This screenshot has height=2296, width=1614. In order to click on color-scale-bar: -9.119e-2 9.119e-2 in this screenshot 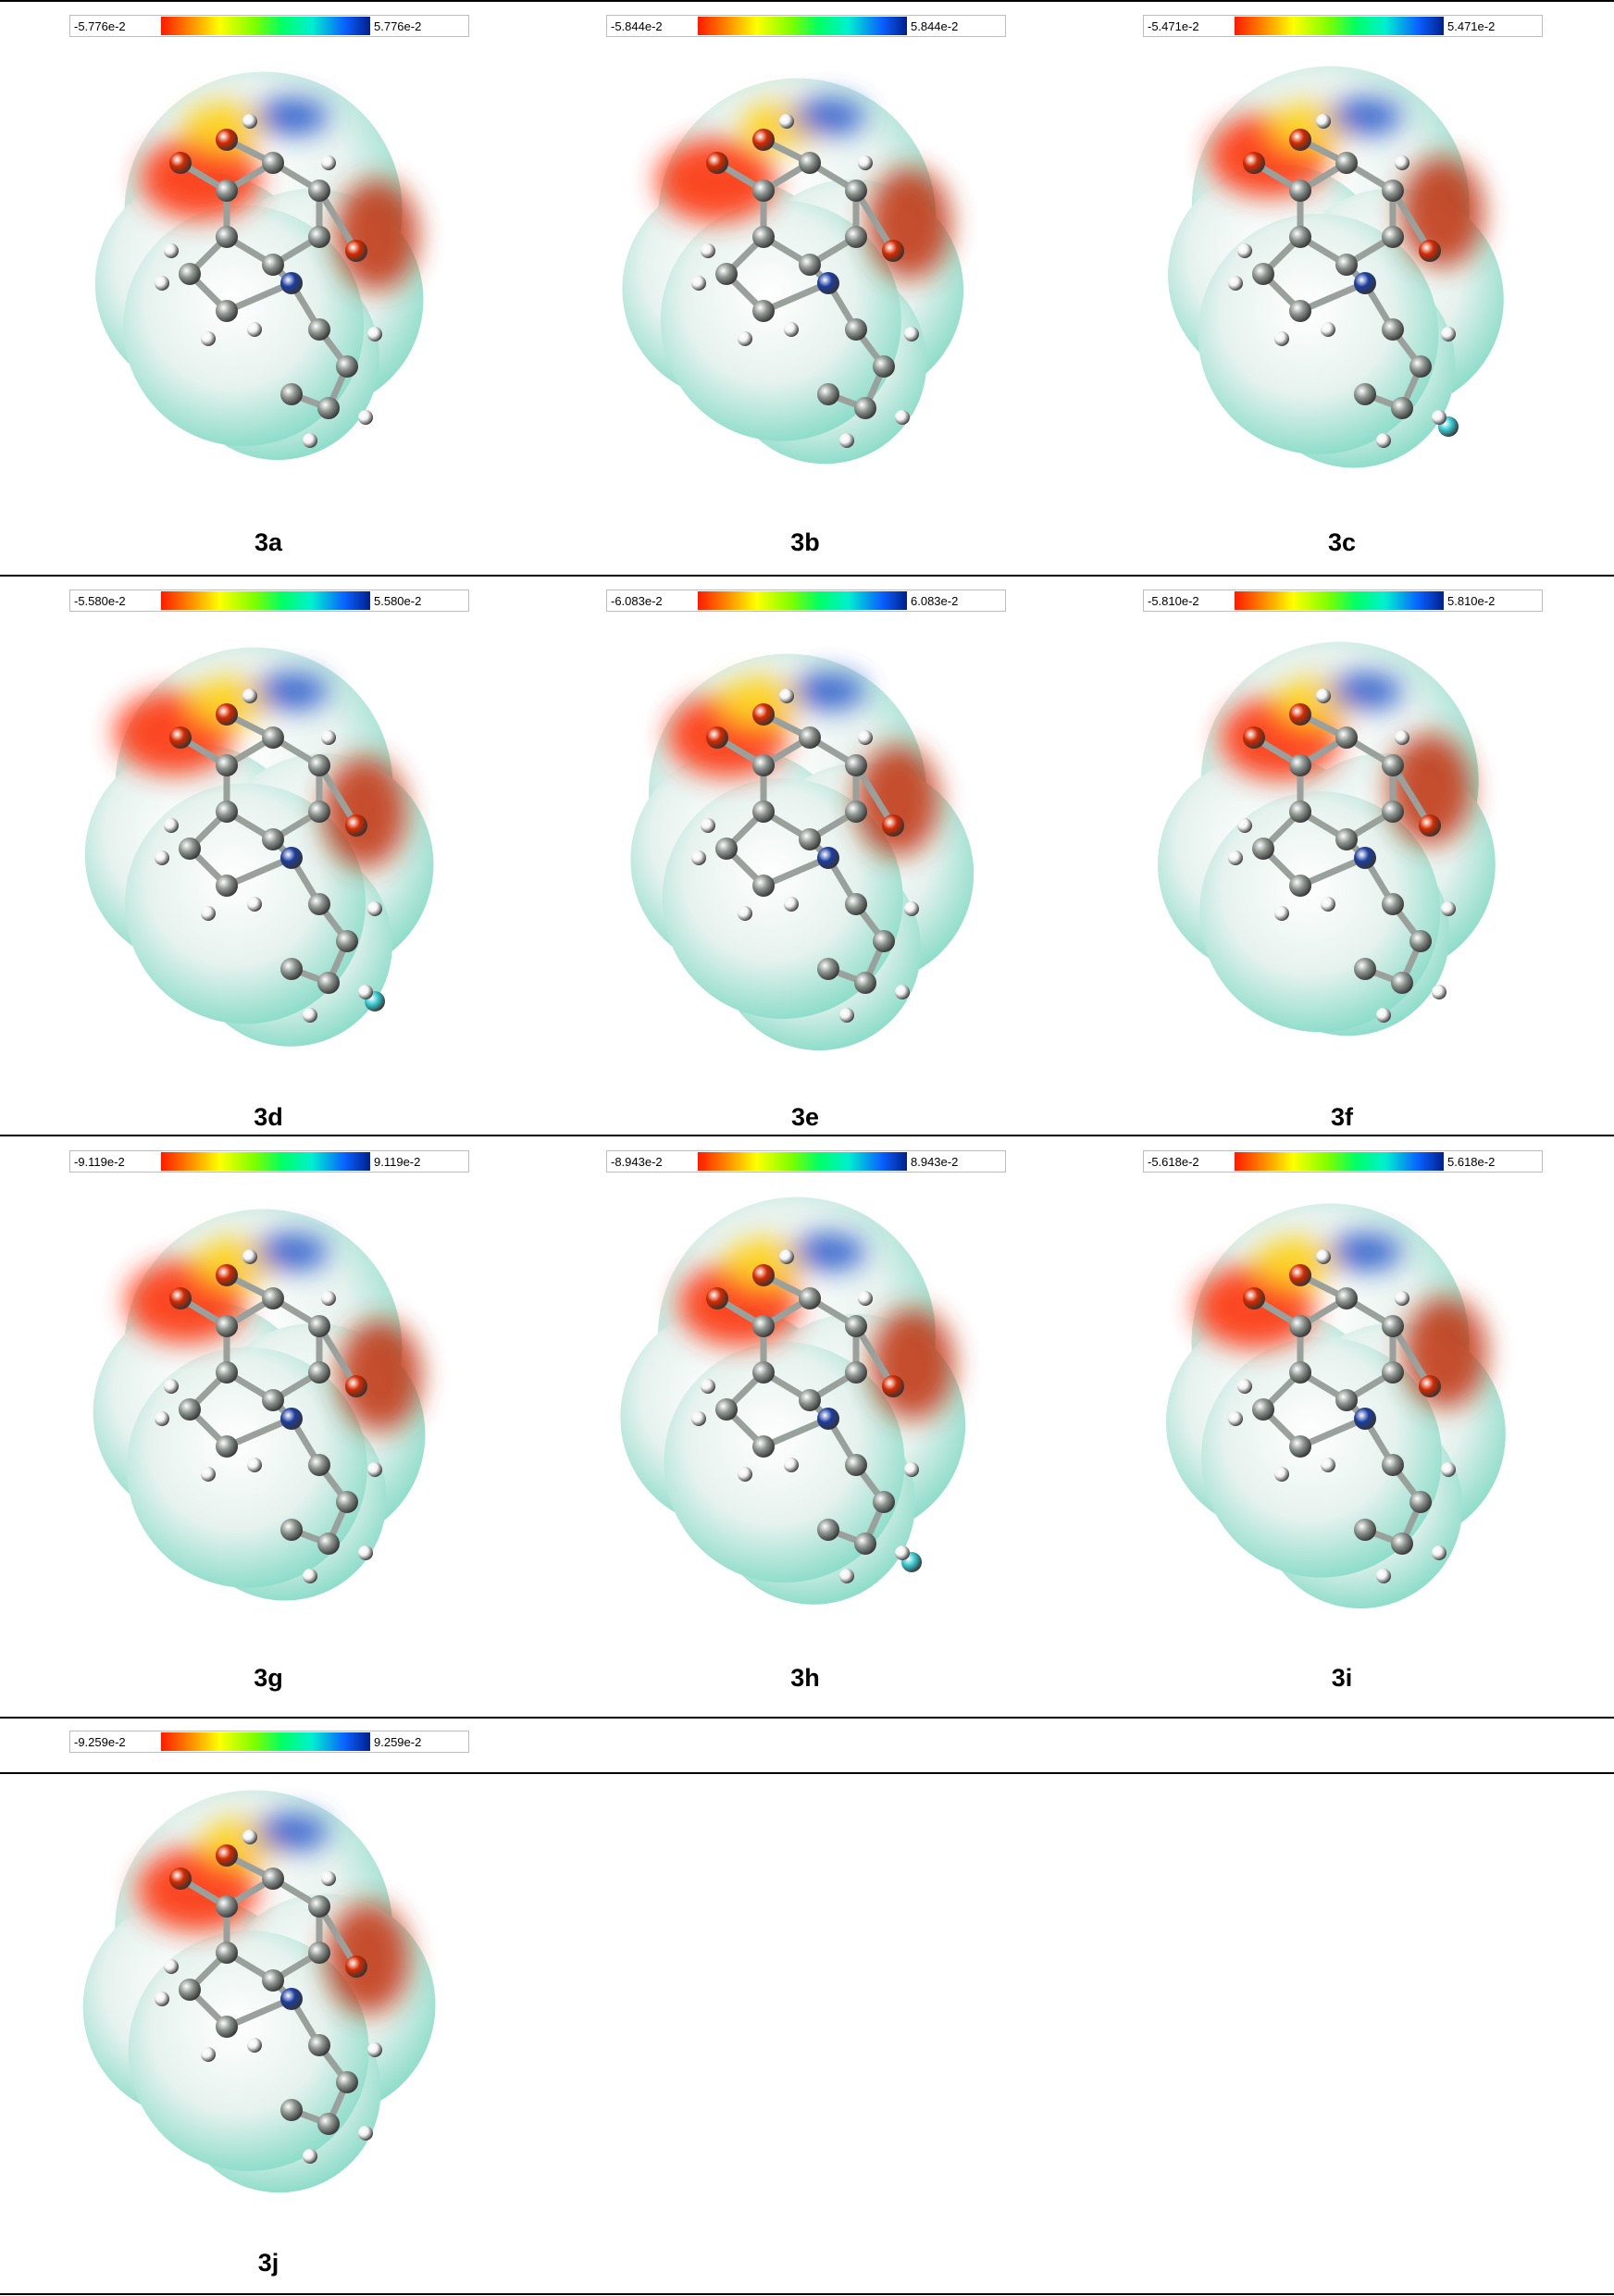, I will do `click(269, 1161)`.